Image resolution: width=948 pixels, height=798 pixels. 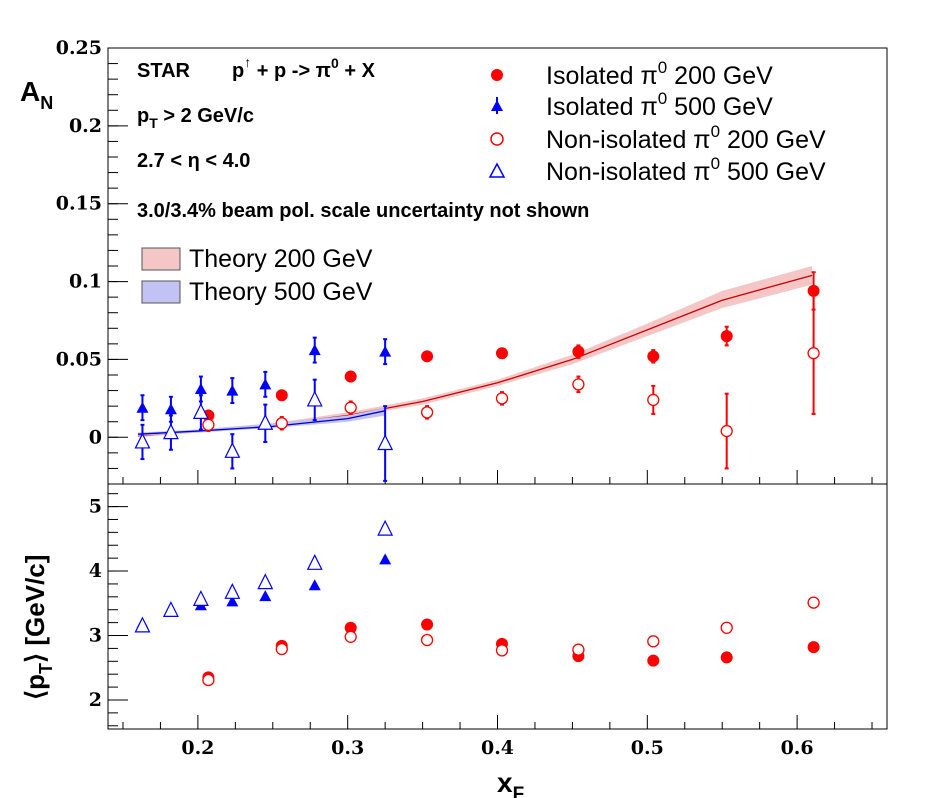 What do you see at coordinates (497, 75) in the screenshot?
I see `legend-marker-filled-circle` at bounding box center [497, 75].